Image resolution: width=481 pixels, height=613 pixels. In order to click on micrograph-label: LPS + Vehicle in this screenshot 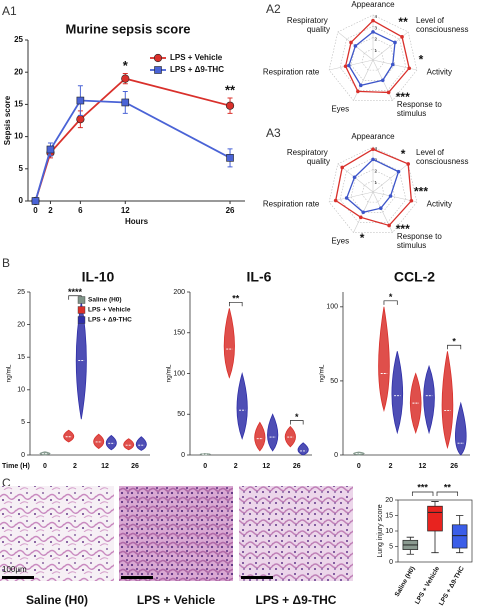, I will do `click(176, 600)`.